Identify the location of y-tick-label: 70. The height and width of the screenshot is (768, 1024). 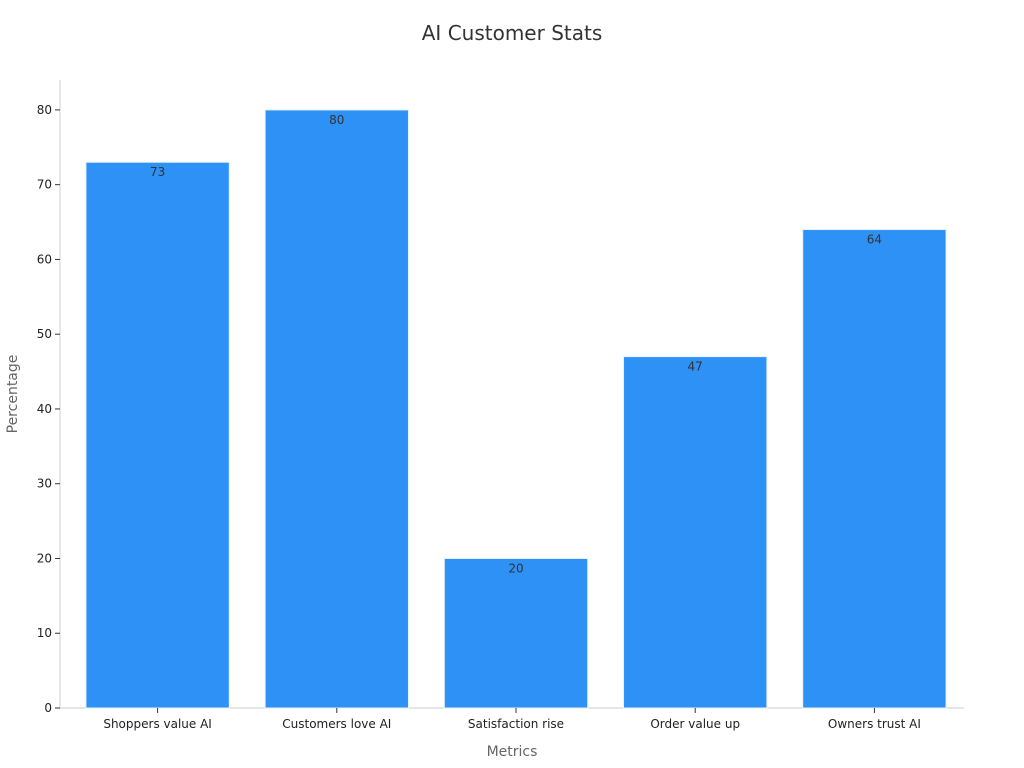
(44, 185).